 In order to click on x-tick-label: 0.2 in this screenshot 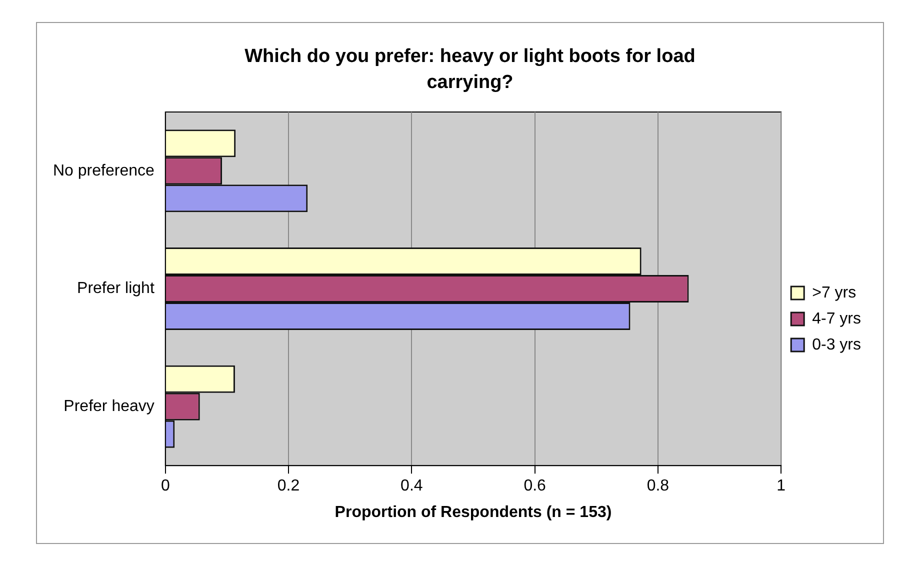, I will do `click(288, 486)`.